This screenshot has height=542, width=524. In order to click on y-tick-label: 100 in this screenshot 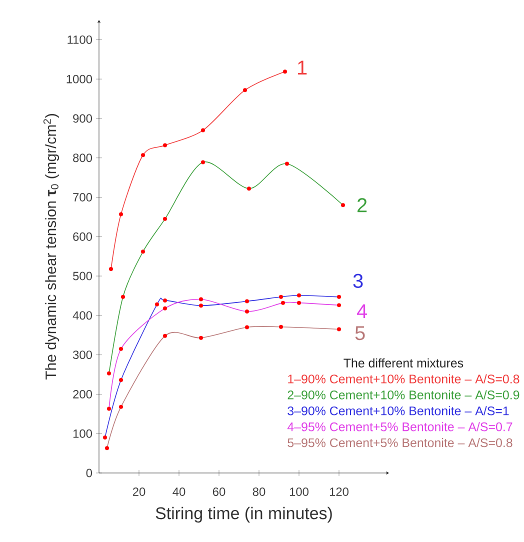, I will do `click(82, 433)`.